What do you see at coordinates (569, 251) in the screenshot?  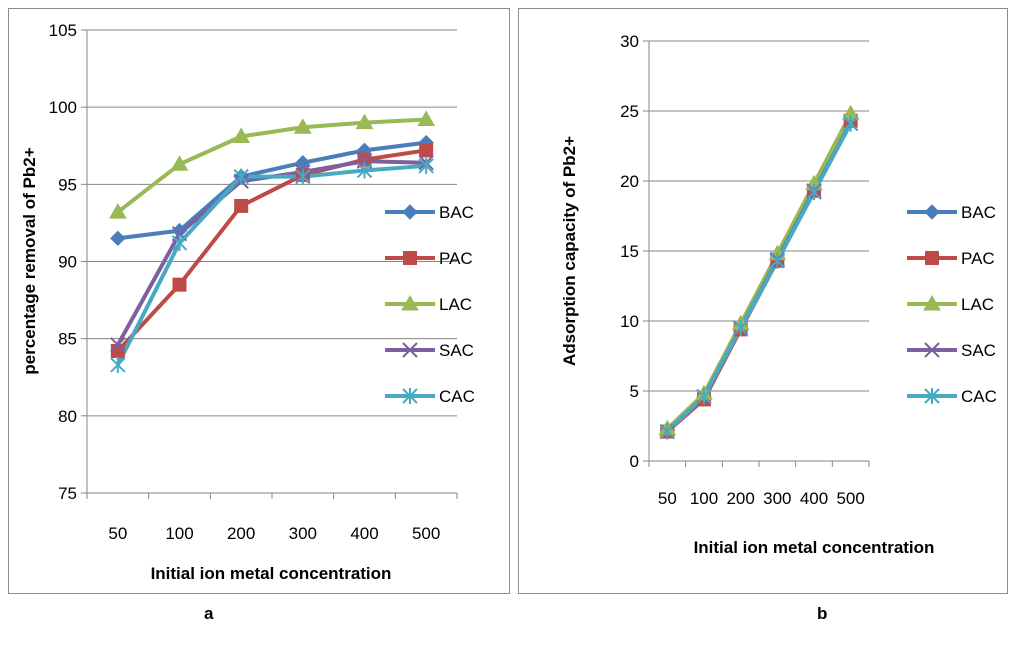 I see `y-axis-title: Adsorption capacity of Pb2+` at bounding box center [569, 251].